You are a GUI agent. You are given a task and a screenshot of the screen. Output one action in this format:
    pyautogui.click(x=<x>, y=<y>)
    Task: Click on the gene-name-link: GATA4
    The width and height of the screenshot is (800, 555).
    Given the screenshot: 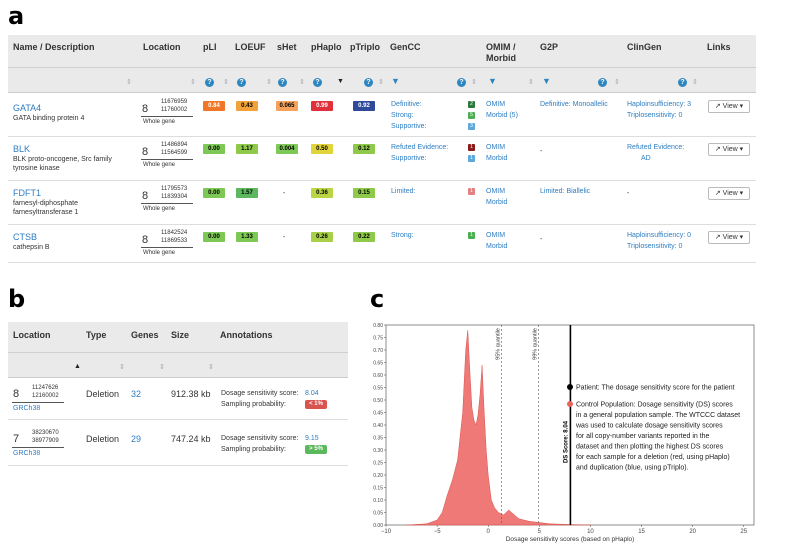 What is the action you would take?
    pyautogui.click(x=27, y=108)
    